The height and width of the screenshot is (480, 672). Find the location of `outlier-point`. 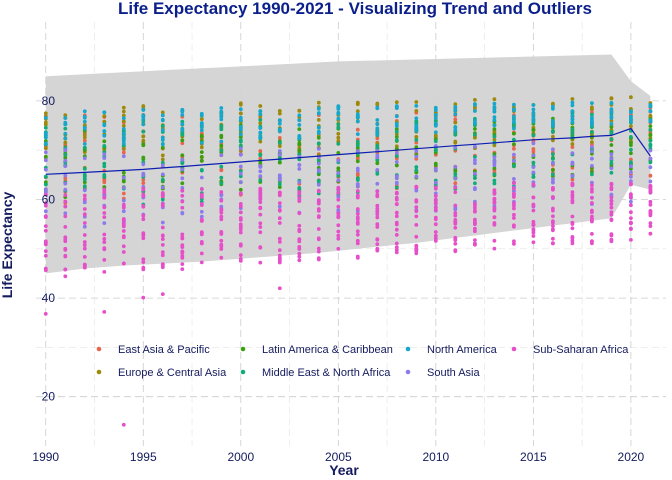

outlier-point is located at coordinates (162, 294).